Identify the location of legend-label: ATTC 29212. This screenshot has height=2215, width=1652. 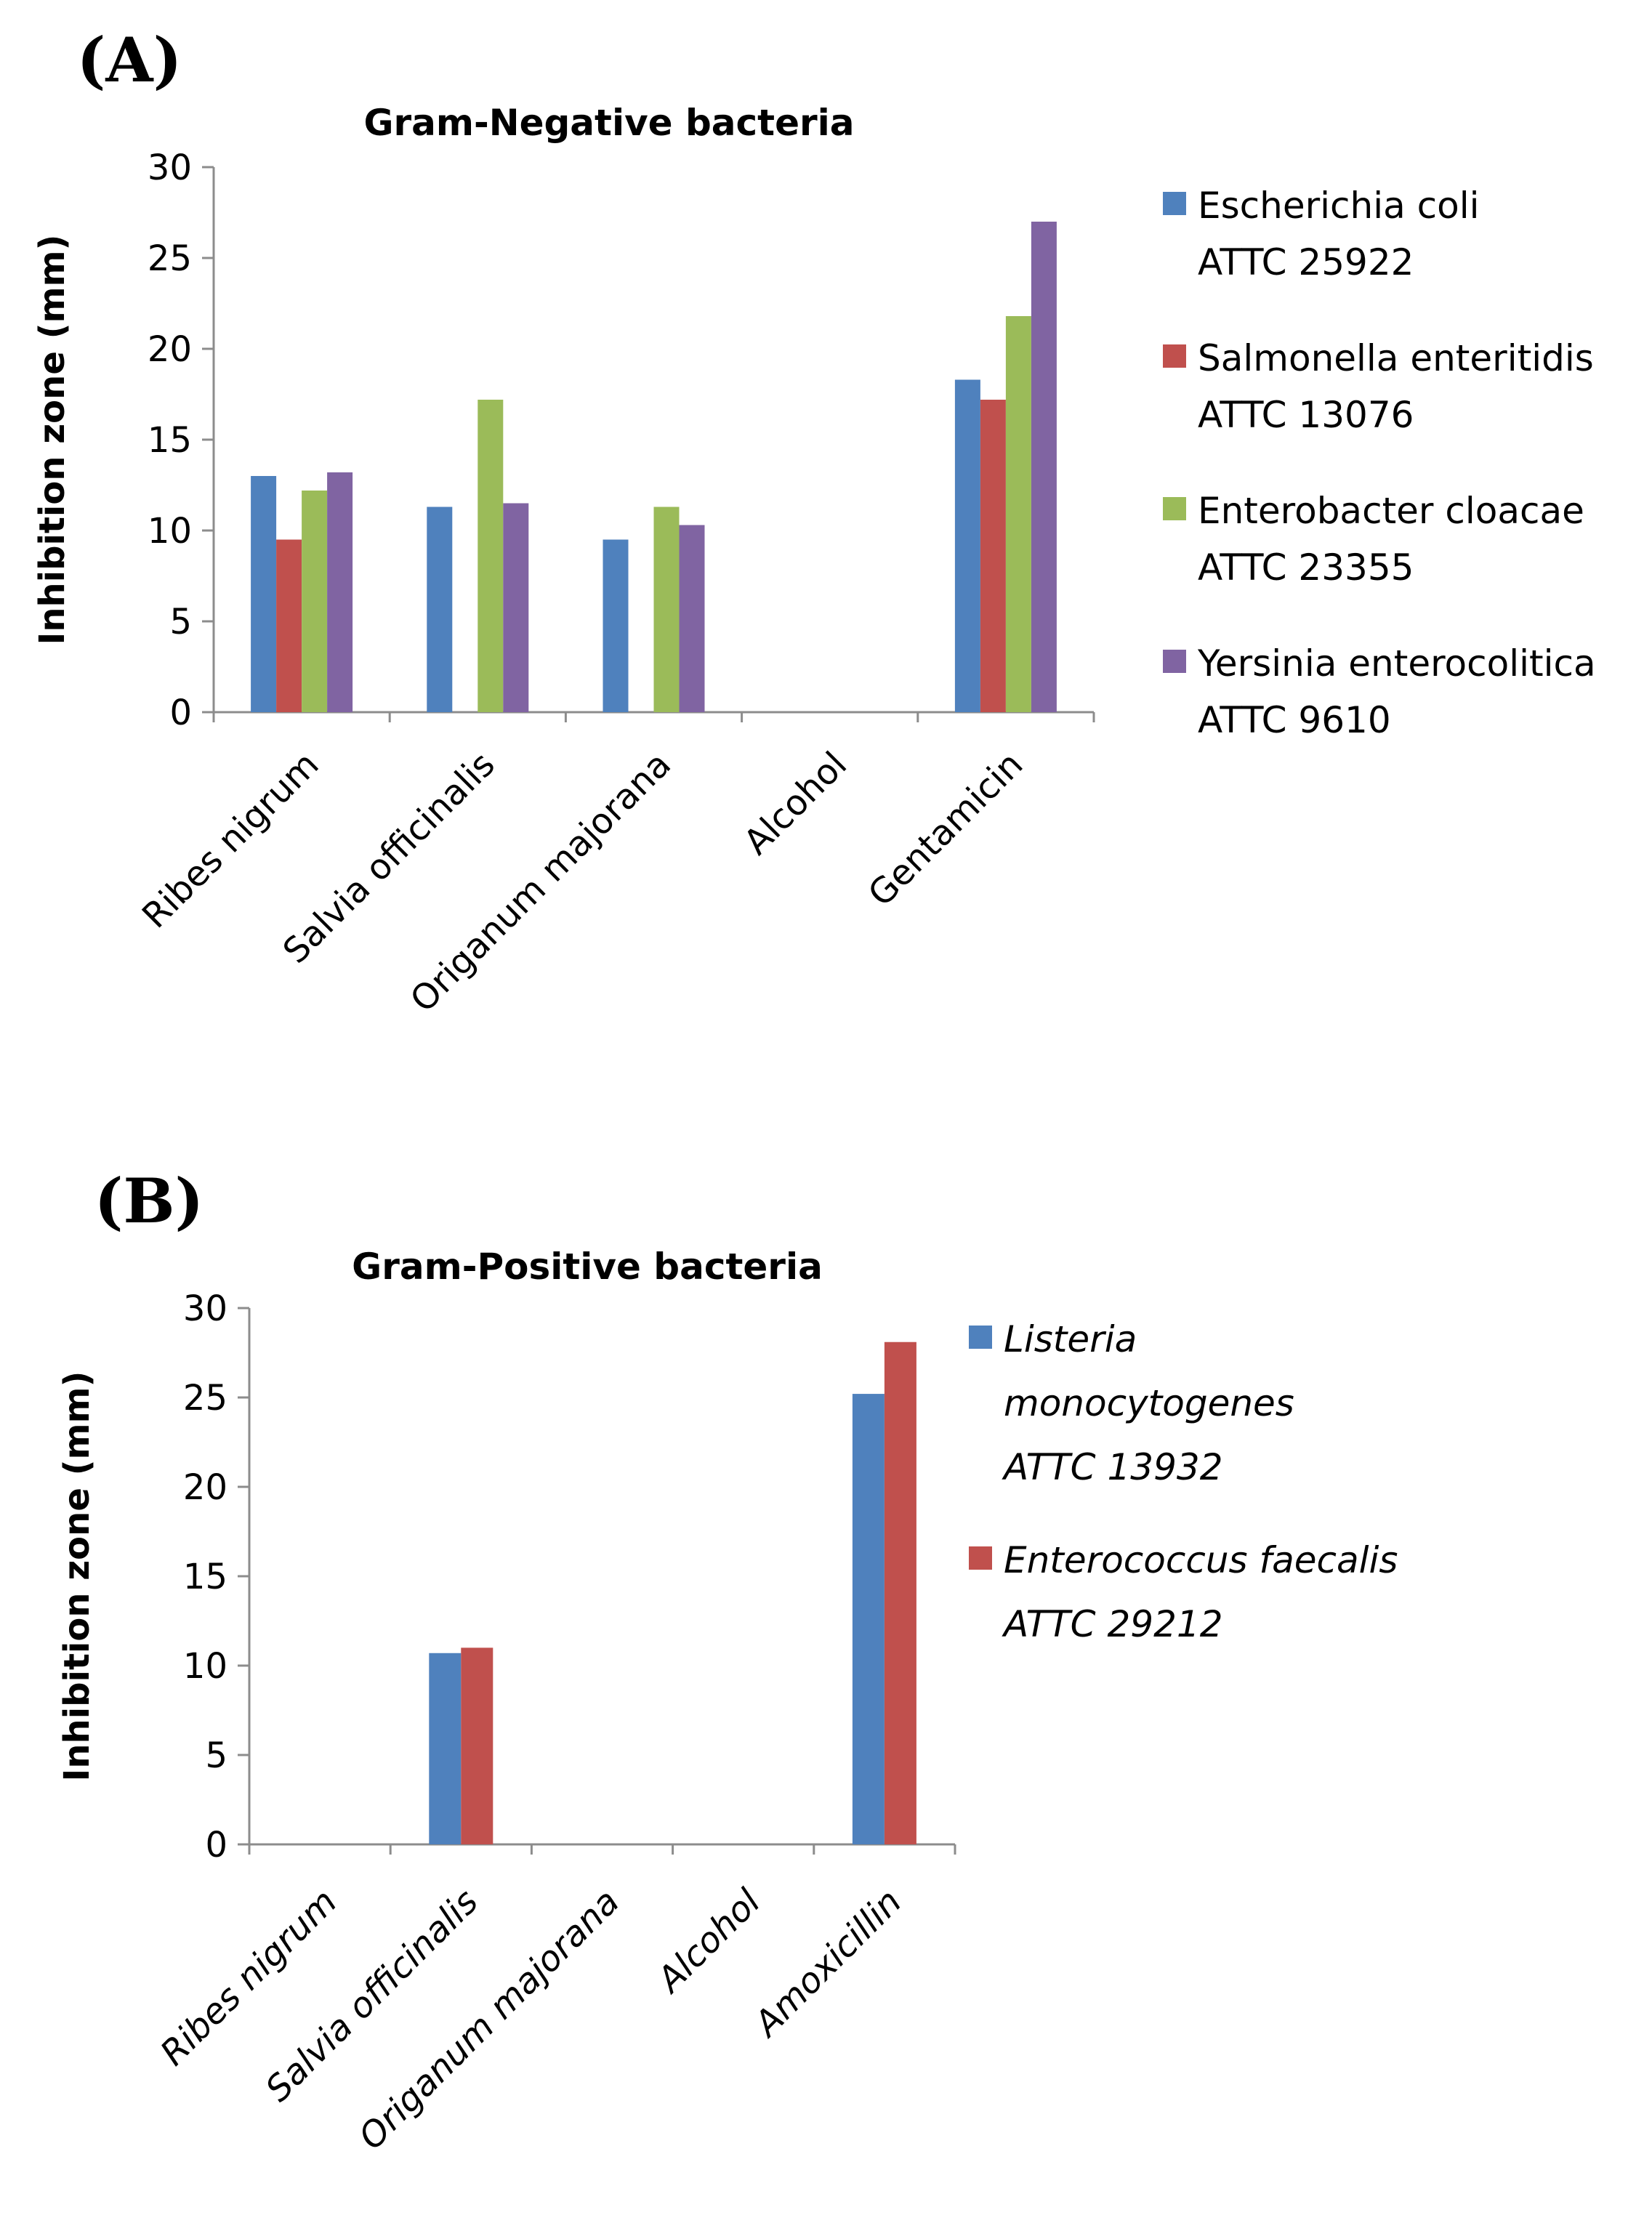
(1112, 1624).